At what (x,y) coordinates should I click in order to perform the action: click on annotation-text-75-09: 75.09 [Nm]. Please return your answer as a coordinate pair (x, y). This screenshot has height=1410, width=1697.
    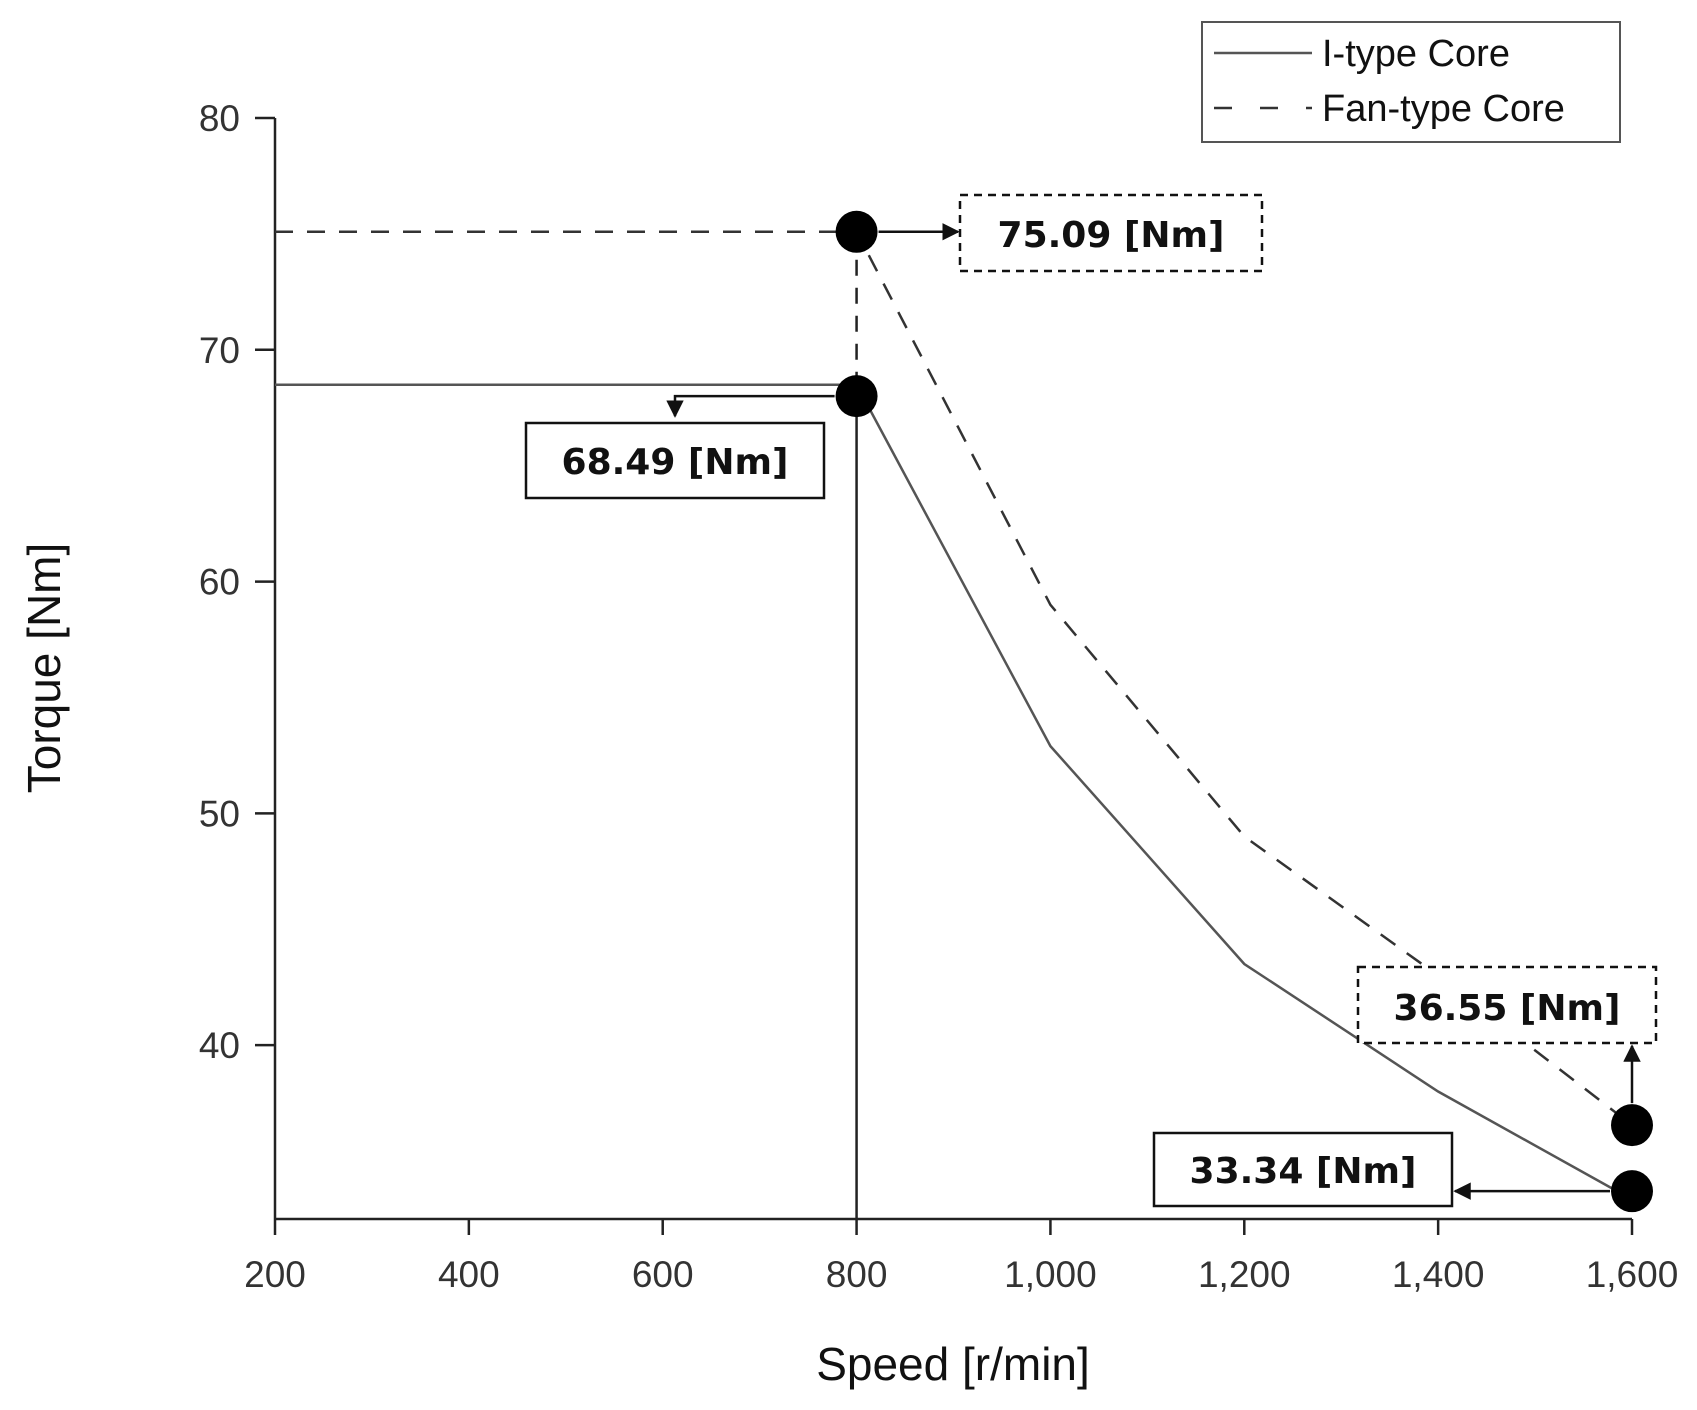
    Looking at the image, I should click on (1111, 235).